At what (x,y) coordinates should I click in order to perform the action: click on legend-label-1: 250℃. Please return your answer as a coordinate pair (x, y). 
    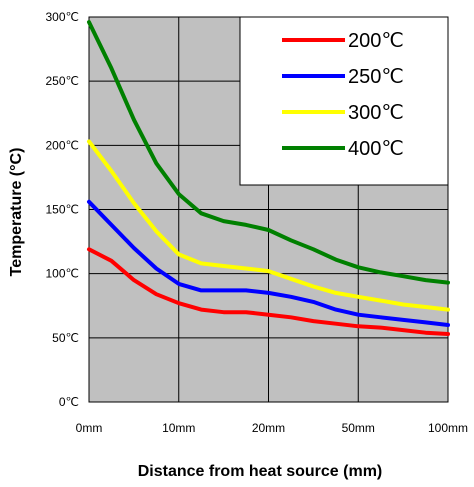
    Looking at the image, I should click on (376, 77).